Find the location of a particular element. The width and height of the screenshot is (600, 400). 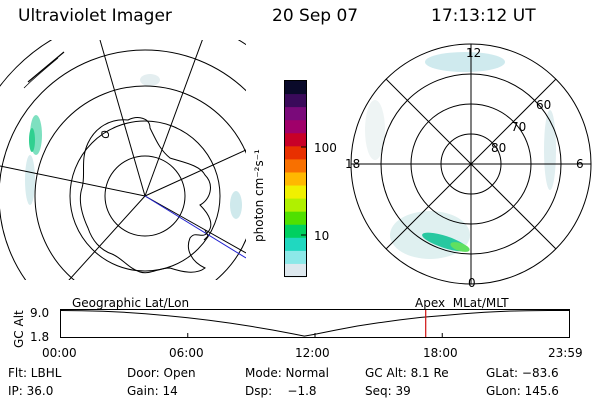

door-value: Door: Open is located at coordinates (161, 373).